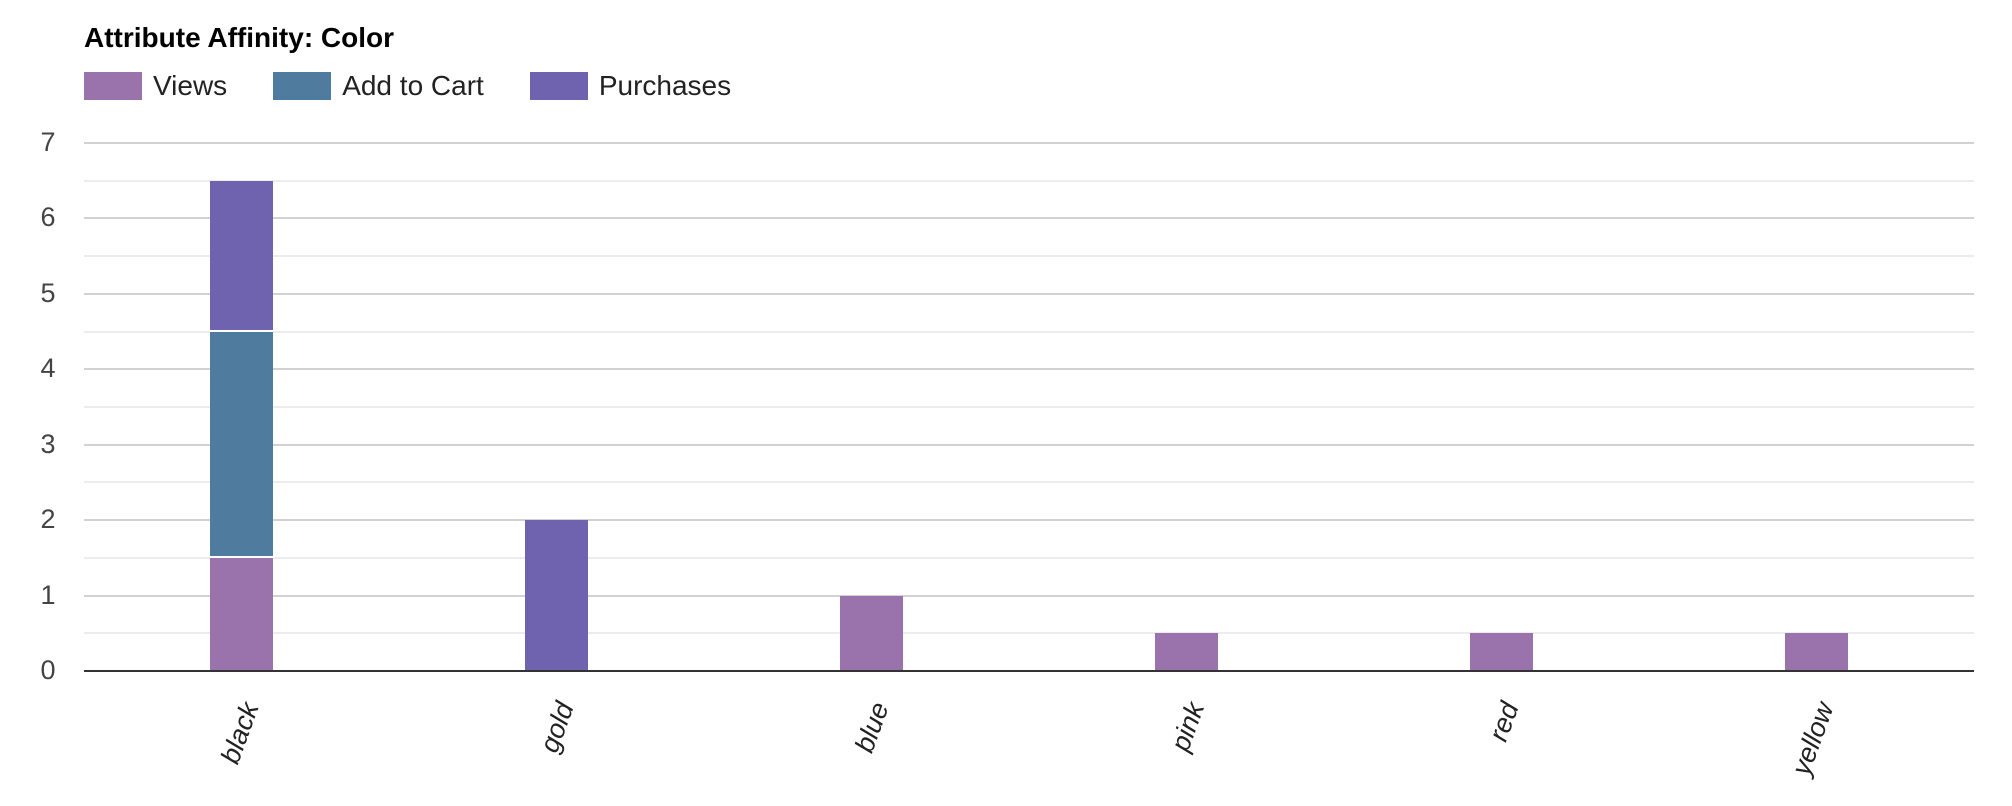 Image resolution: width=2012 pixels, height=806 pixels. Describe the element at coordinates (1029, 671) in the screenshot. I see `x-axis-line` at that location.